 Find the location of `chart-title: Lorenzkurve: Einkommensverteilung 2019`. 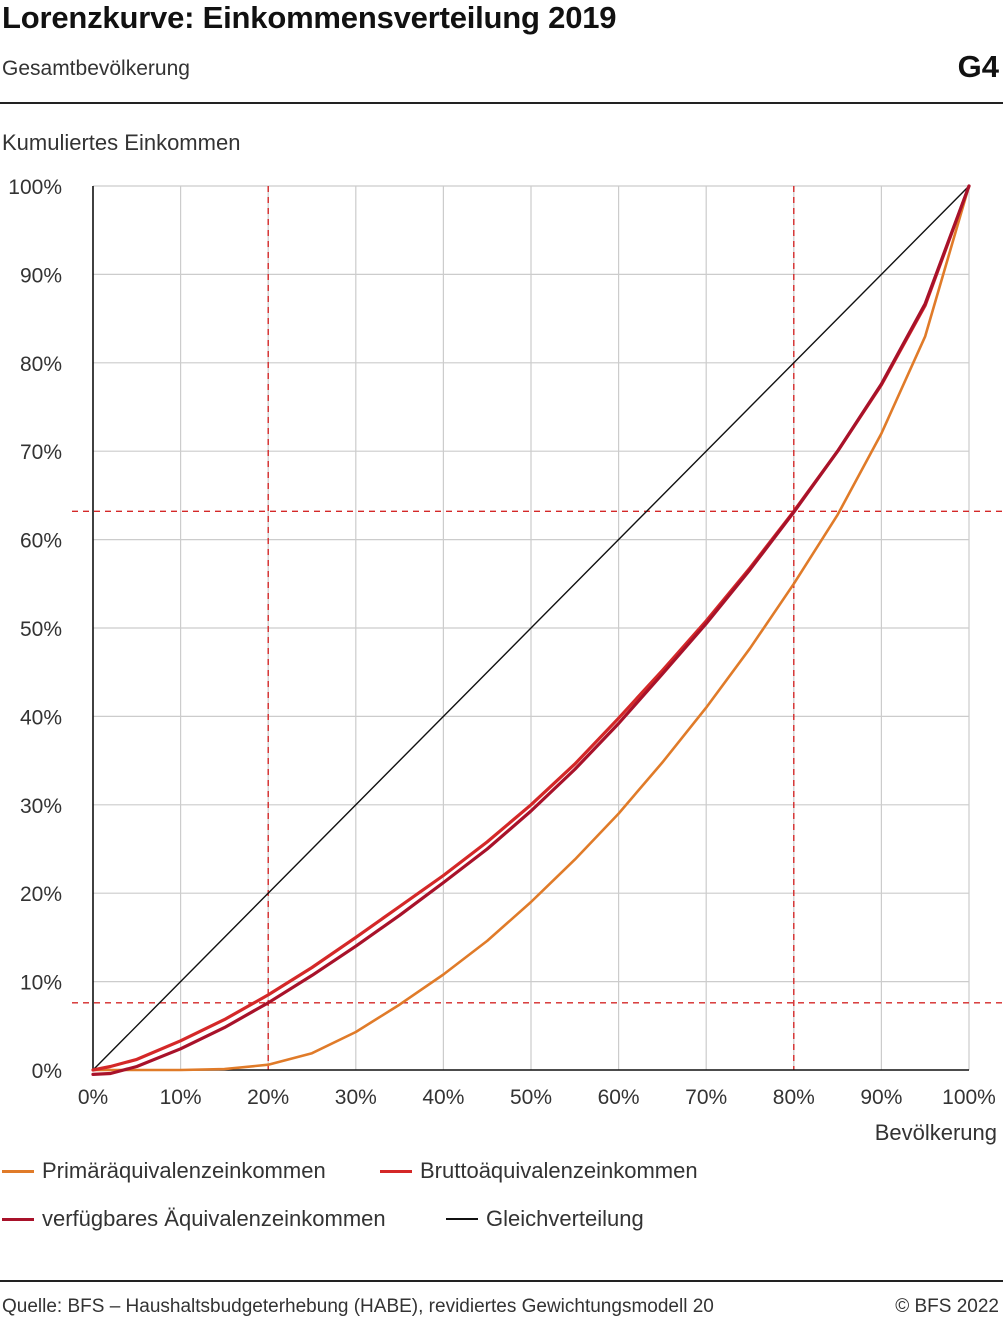

chart-title: Lorenzkurve: Einkommensverteilung 2019 is located at coordinates (309, 17).